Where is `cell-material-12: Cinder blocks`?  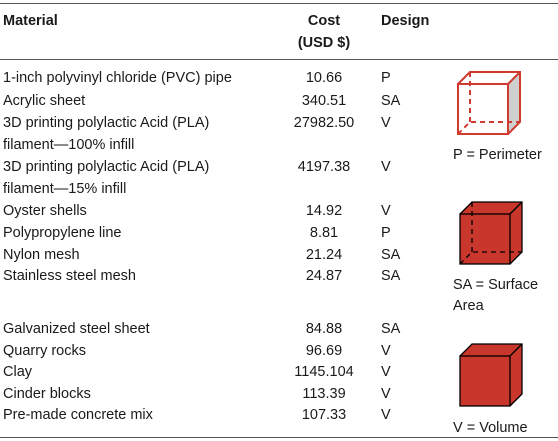 cell-material-12: Cinder blocks is located at coordinates (47, 394).